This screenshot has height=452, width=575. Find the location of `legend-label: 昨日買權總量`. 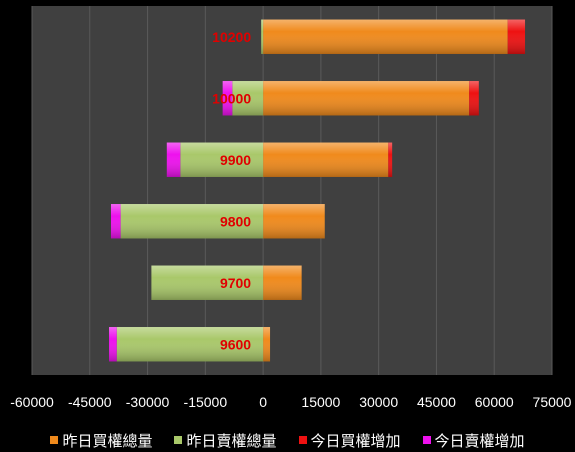

legend-label: 昨日買權總量 is located at coordinates (107, 440).